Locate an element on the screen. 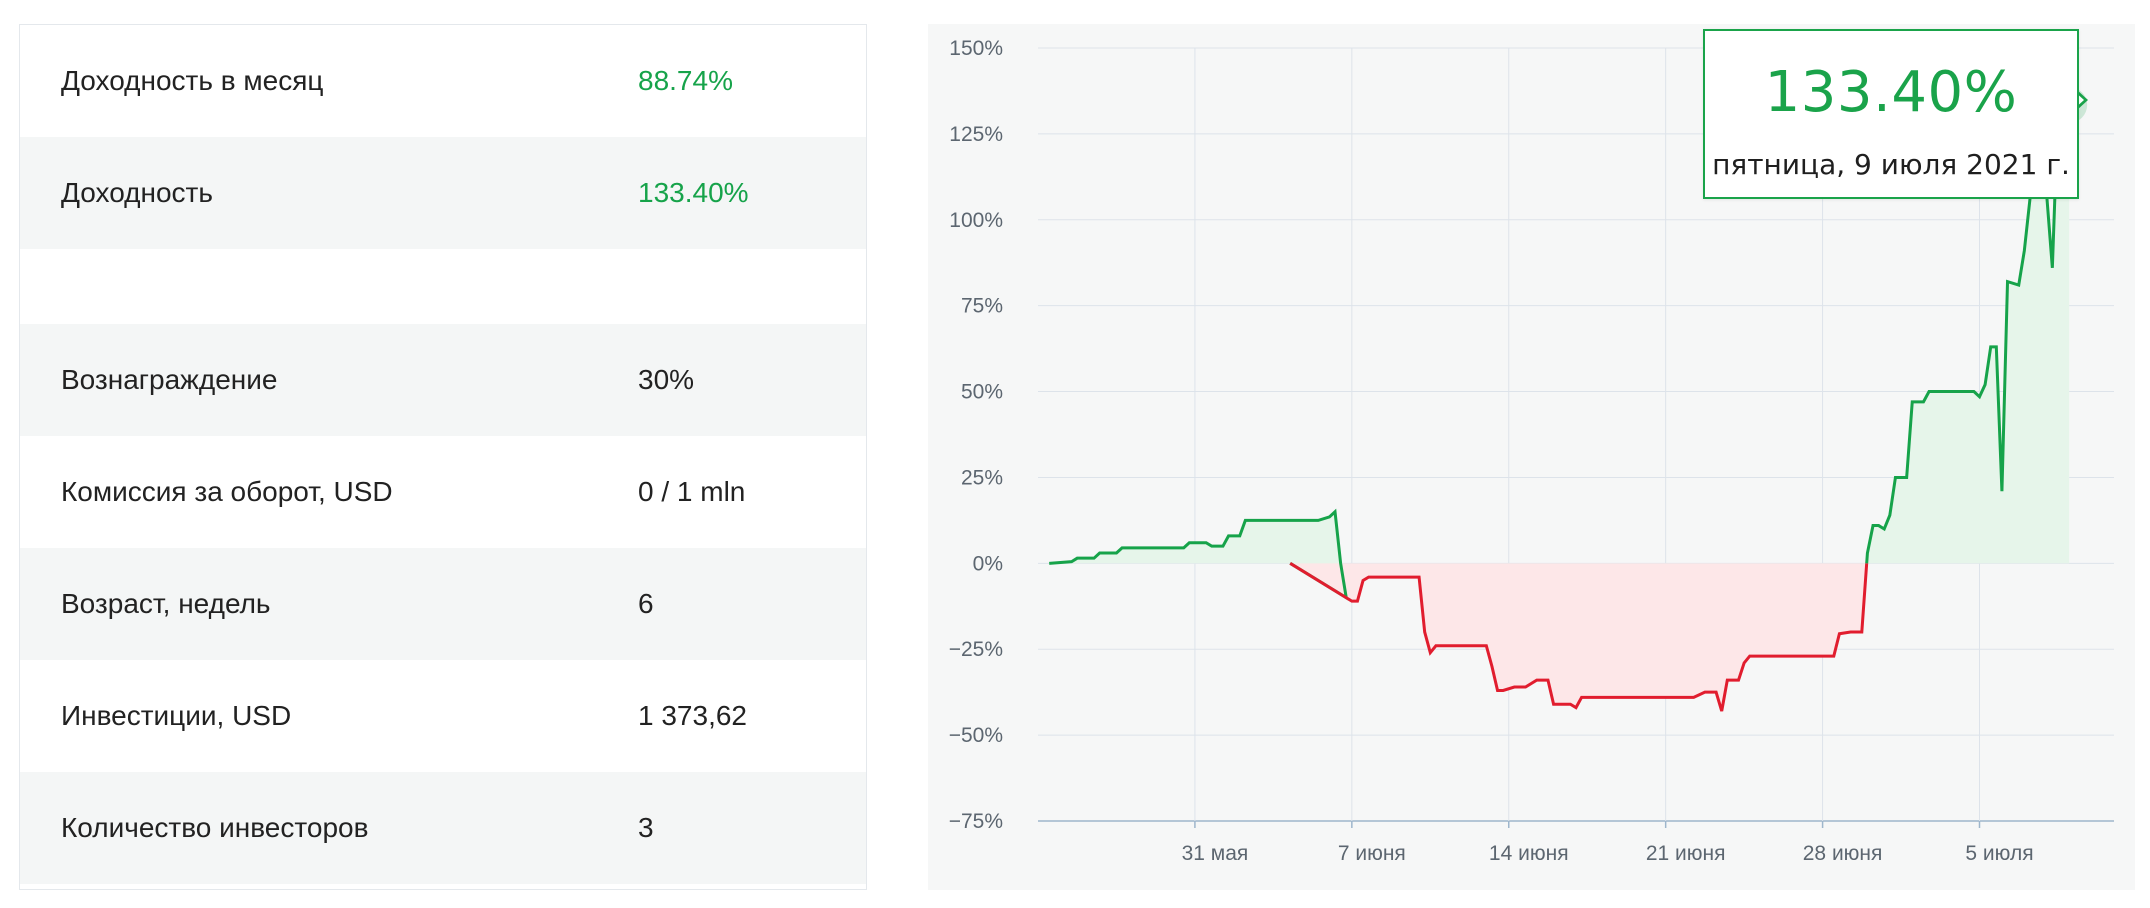 This screenshot has width=2150, height=908. stat-value: 133.40% is located at coordinates (693, 192).